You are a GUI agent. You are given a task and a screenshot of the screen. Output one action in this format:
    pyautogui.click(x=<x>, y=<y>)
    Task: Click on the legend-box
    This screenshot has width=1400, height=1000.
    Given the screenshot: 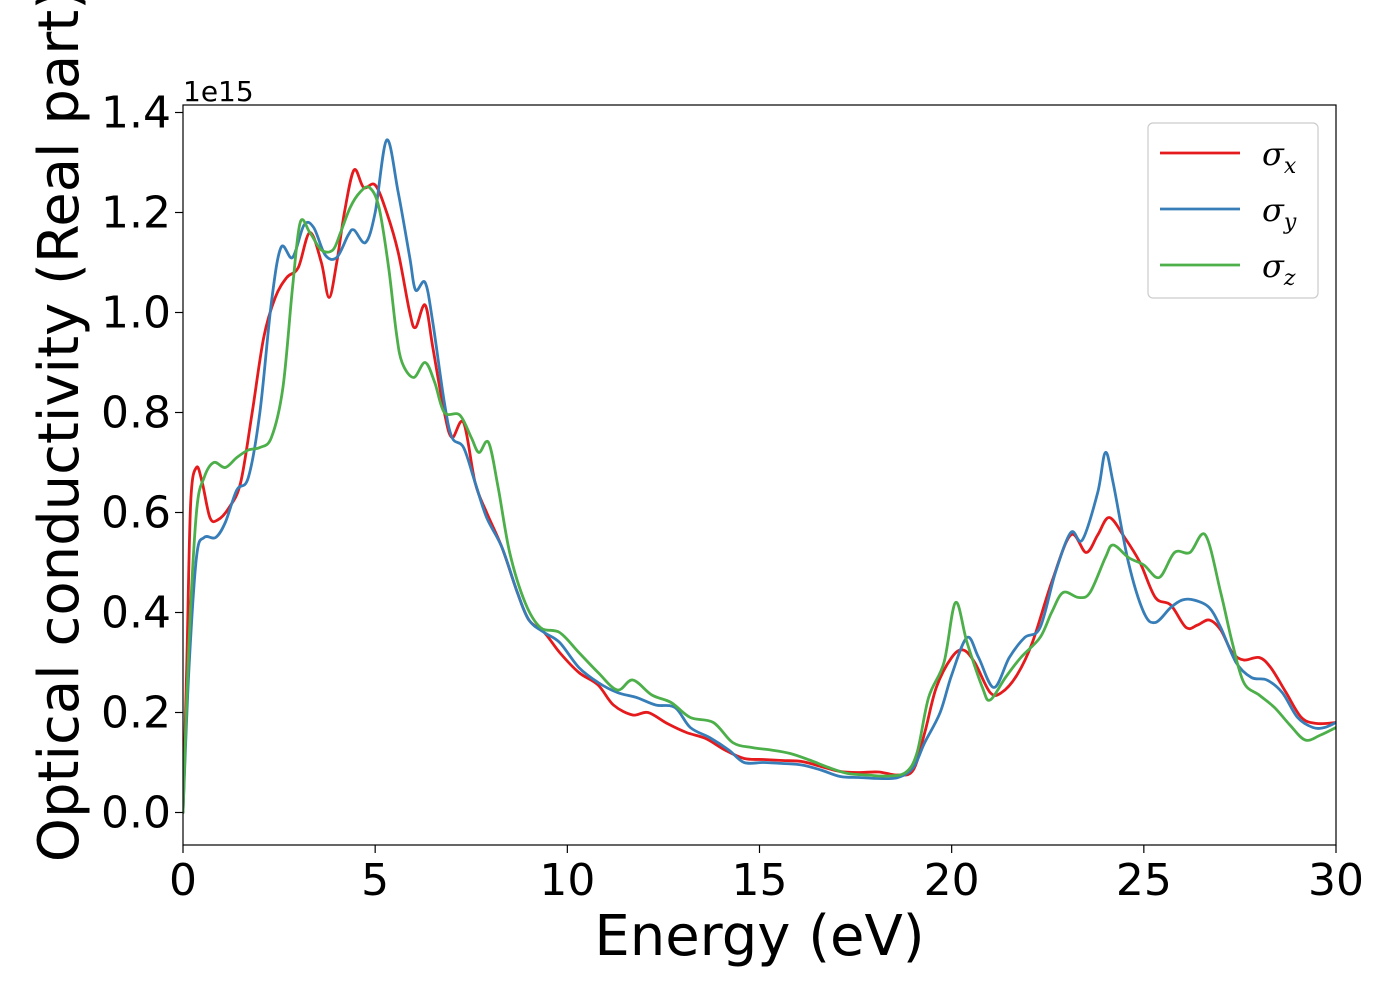 What is the action you would take?
    pyautogui.click(x=1233, y=210)
    